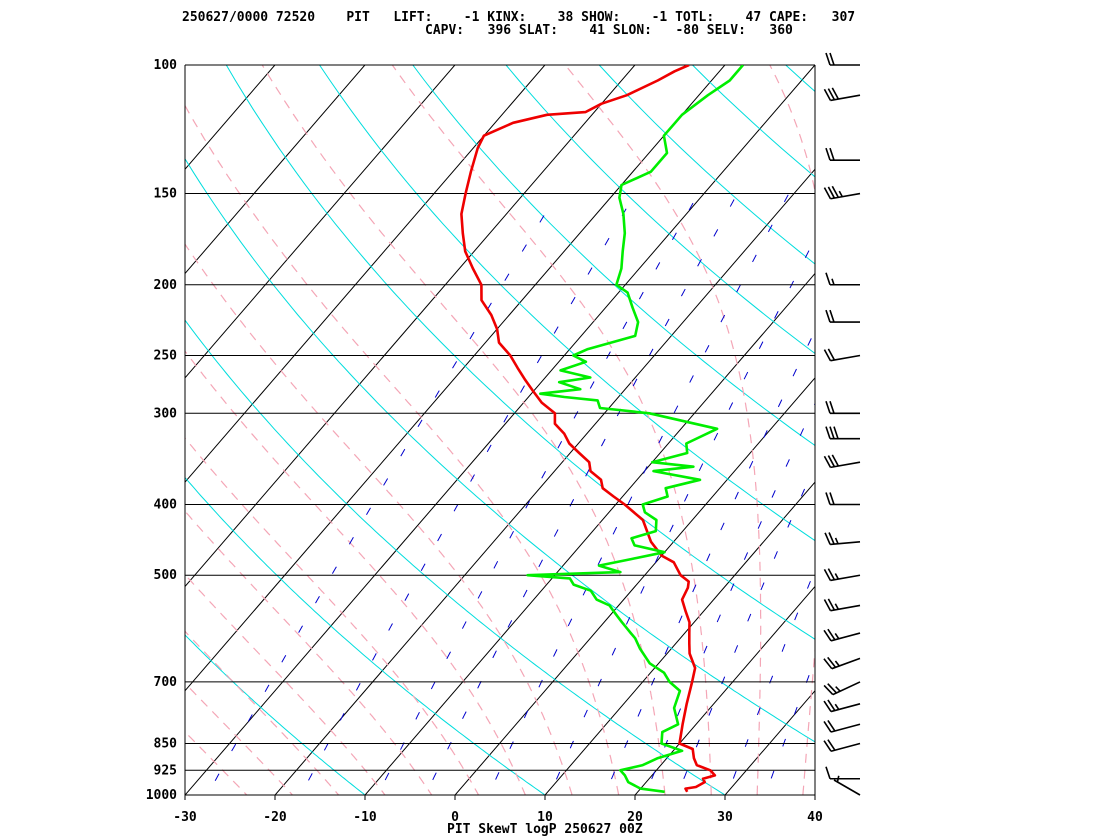 The height and width of the screenshot is (840, 1120). What do you see at coordinates (166, 413) in the screenshot?
I see `pressure-label-300: 300` at bounding box center [166, 413].